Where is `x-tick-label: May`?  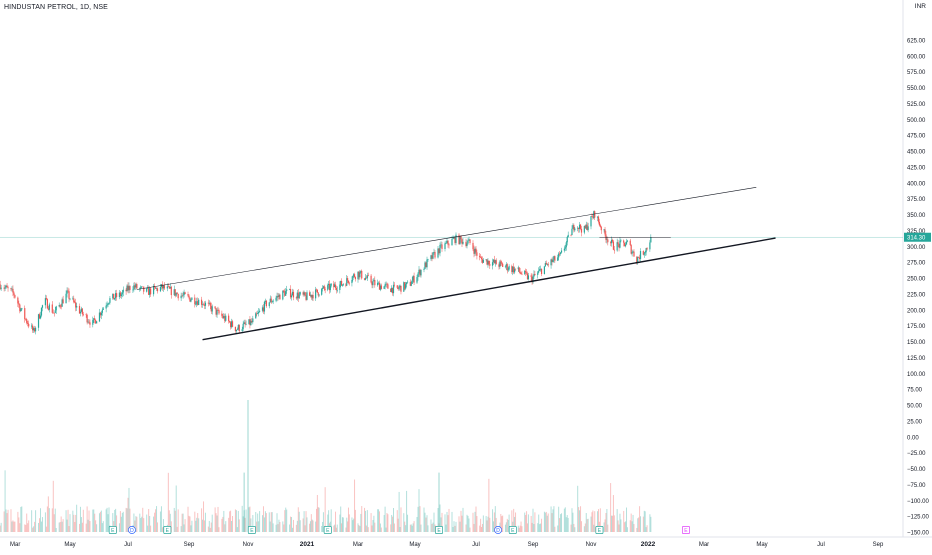
x-tick-label: May is located at coordinates (761, 545).